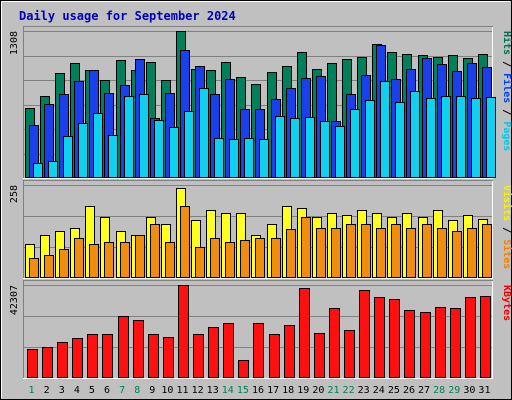  I want to click on x-label-day-14: 14, so click(228, 390).